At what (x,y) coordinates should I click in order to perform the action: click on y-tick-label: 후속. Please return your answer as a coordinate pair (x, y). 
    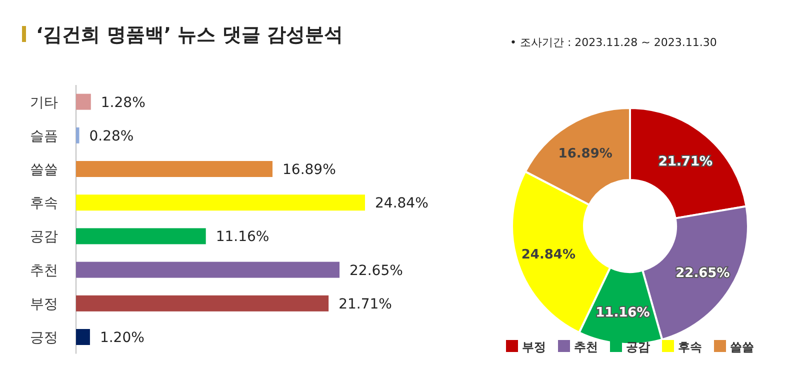
    Looking at the image, I should click on (44, 204).